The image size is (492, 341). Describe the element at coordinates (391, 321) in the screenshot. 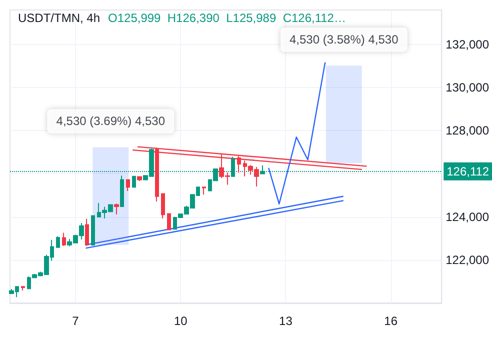

I see `x-tick-label: 16` at that location.